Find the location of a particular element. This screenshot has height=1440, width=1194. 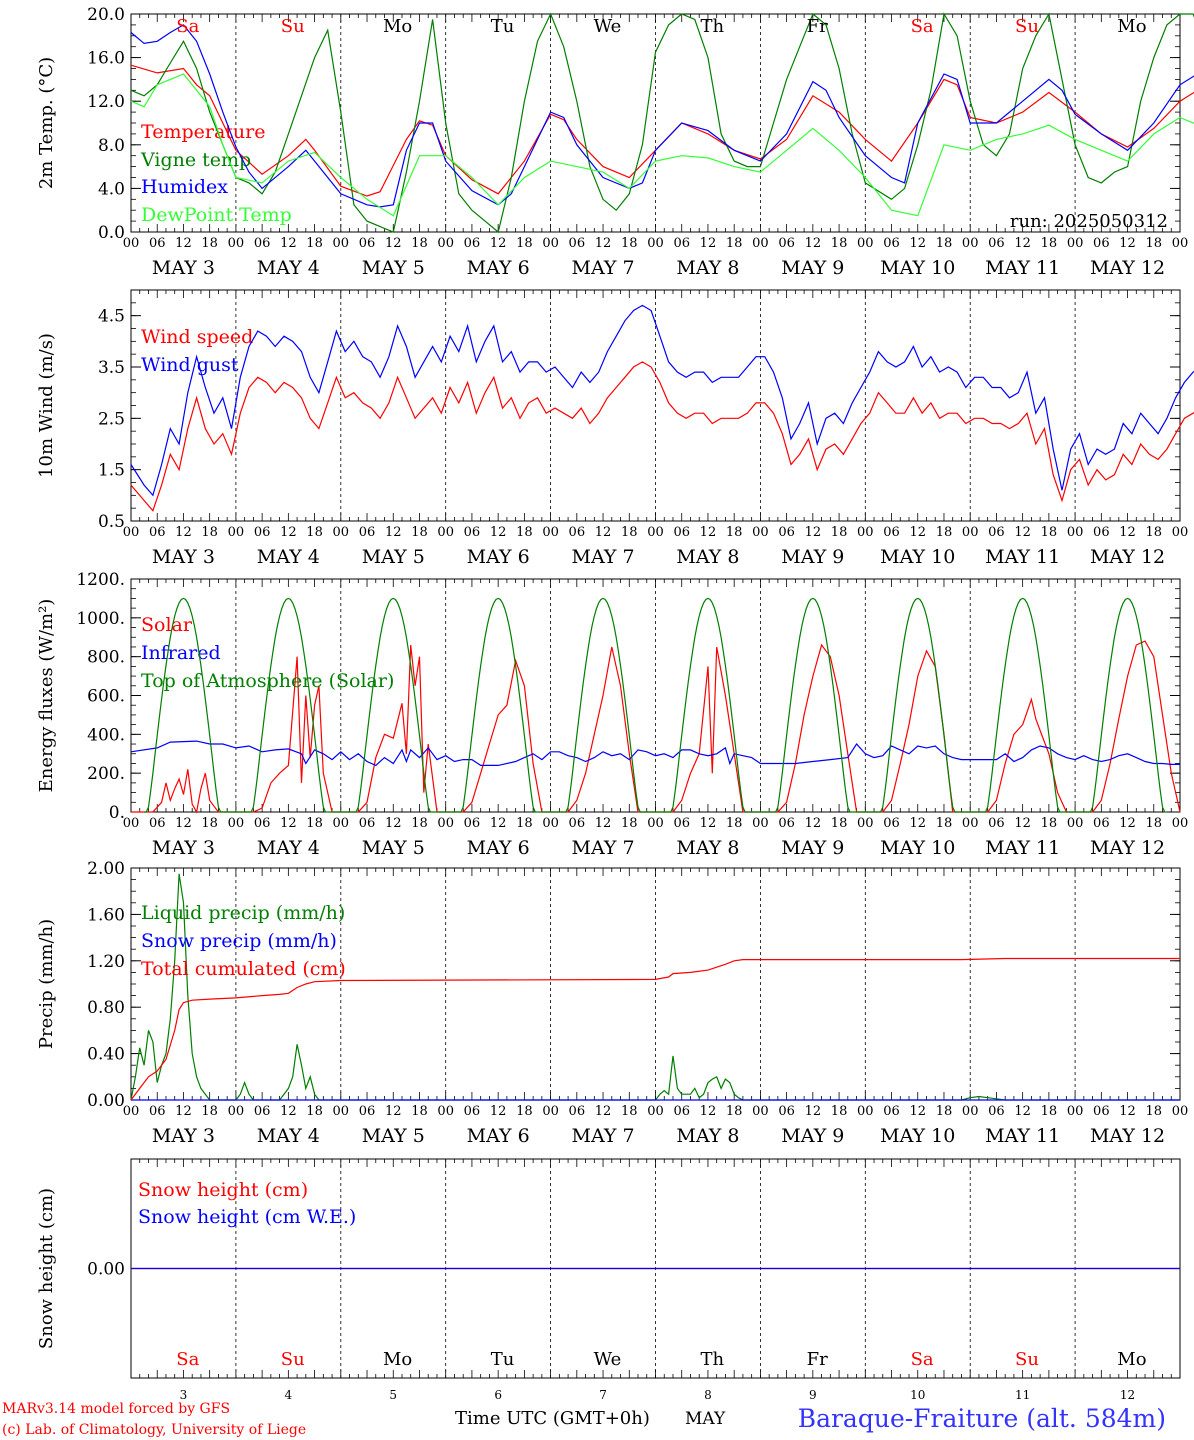

y-axis-label: Energy fluxes (W/m²) is located at coordinates (46, 696).